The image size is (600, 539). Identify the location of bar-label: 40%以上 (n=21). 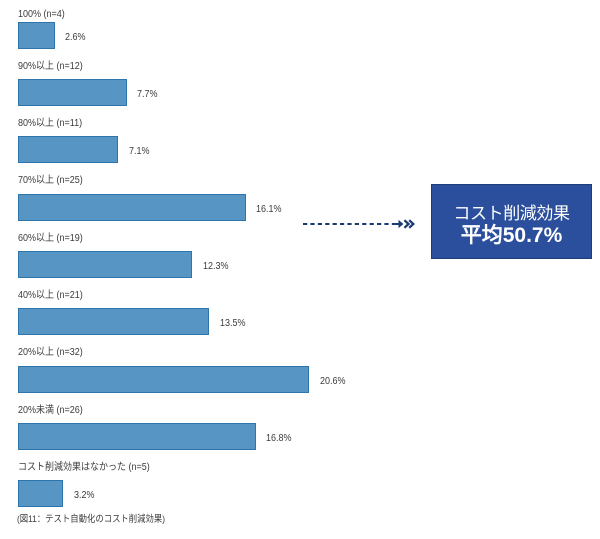
(50, 295).